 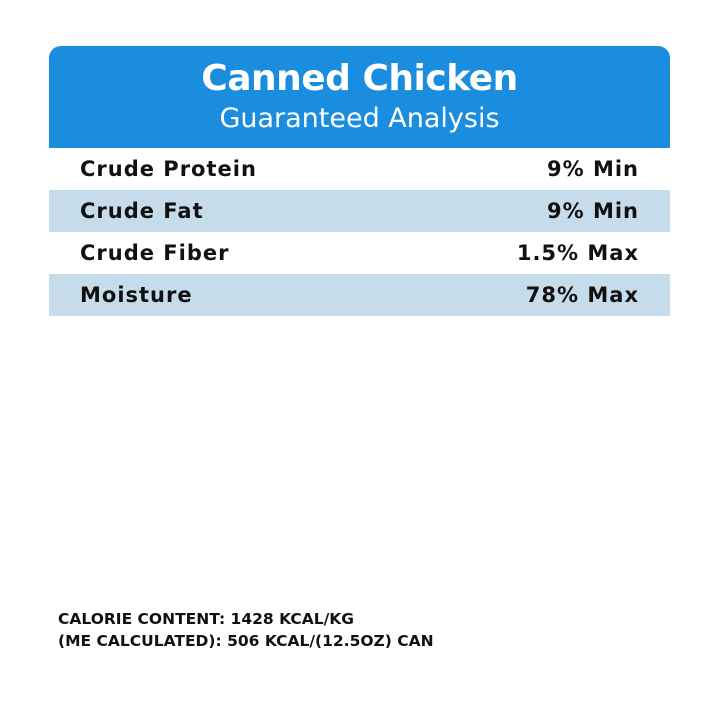 What do you see at coordinates (168, 169) in the screenshot?
I see `row-label: Crude Protein` at bounding box center [168, 169].